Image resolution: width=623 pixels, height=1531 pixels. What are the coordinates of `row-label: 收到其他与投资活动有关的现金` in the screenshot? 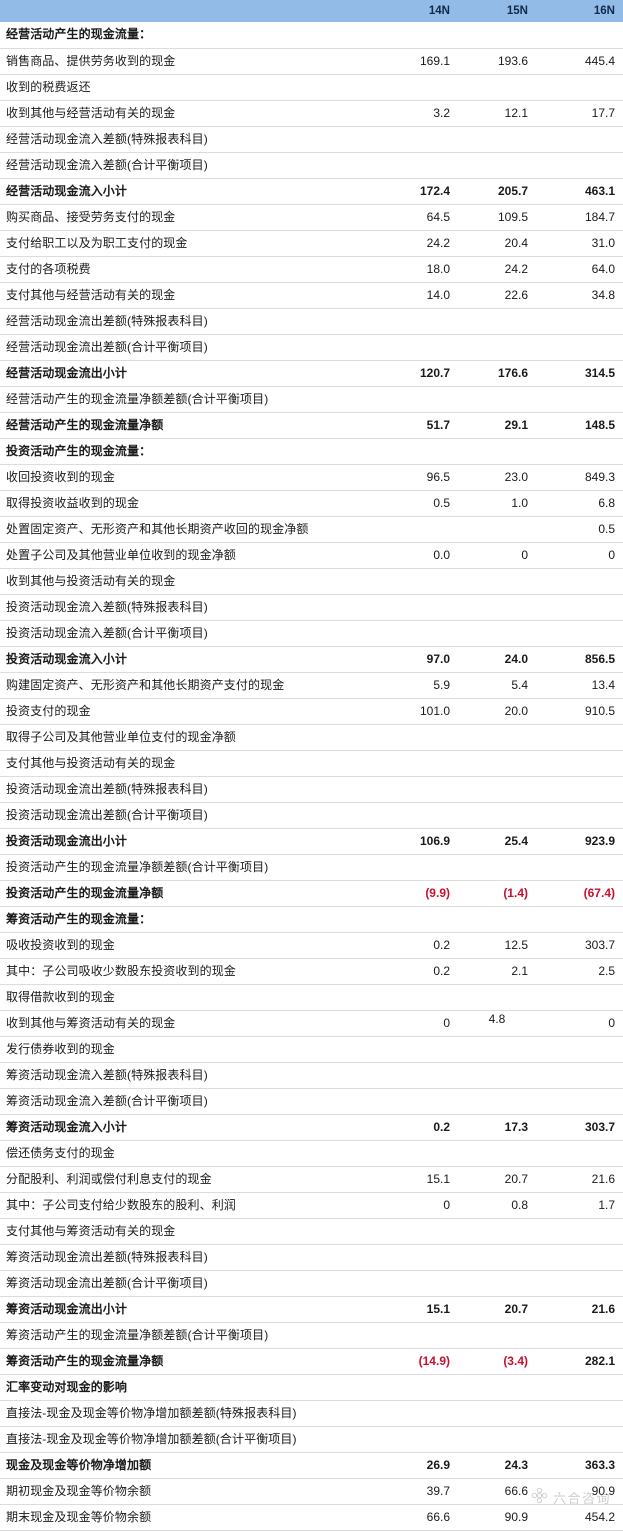 It's located at (190, 581).